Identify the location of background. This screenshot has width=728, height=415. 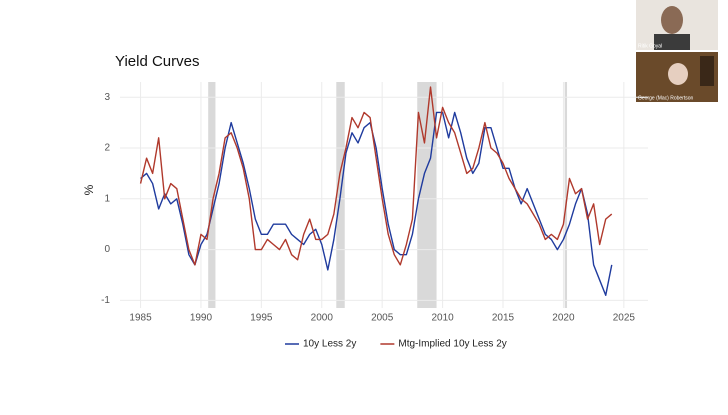
(707, 71).